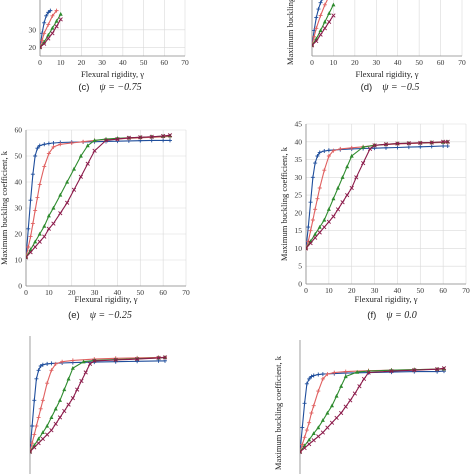 The height and width of the screenshot is (474, 474). What do you see at coordinates (20, 286) in the screenshot?
I see `y-tick-label: 0` at bounding box center [20, 286].